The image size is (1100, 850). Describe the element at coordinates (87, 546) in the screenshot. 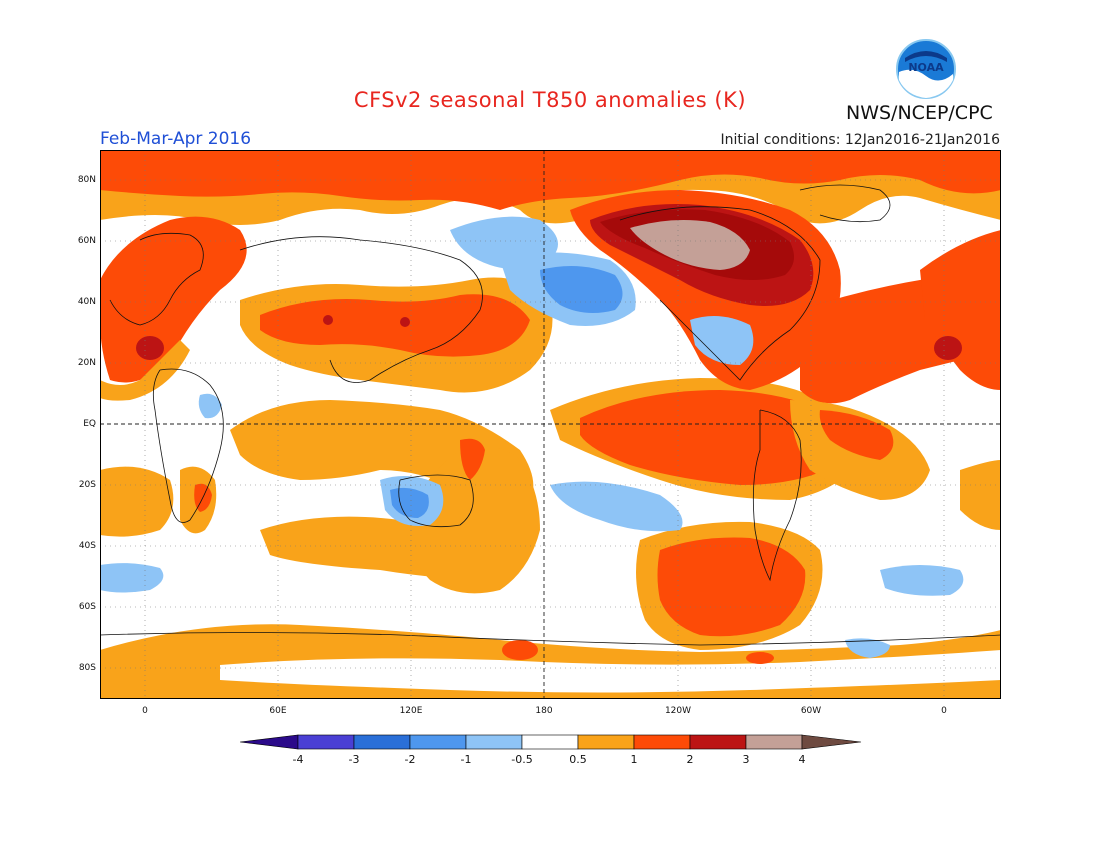

I see `lat-label: 40S` at that location.